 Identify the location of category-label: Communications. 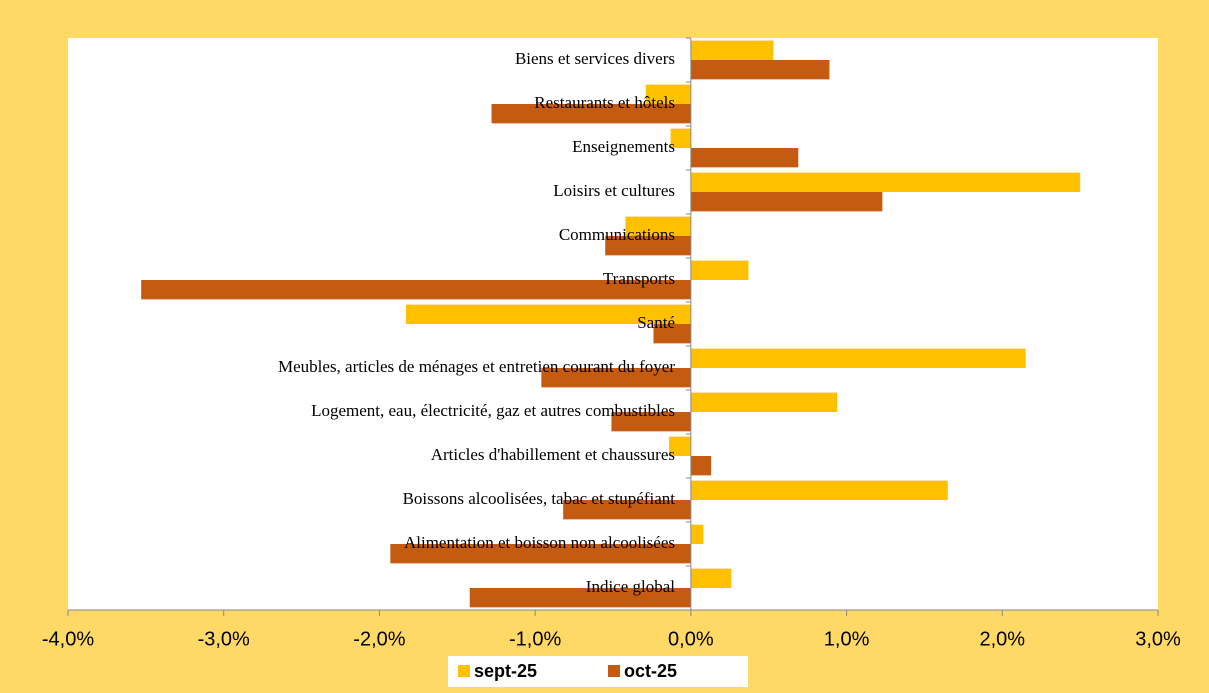
(617, 234).